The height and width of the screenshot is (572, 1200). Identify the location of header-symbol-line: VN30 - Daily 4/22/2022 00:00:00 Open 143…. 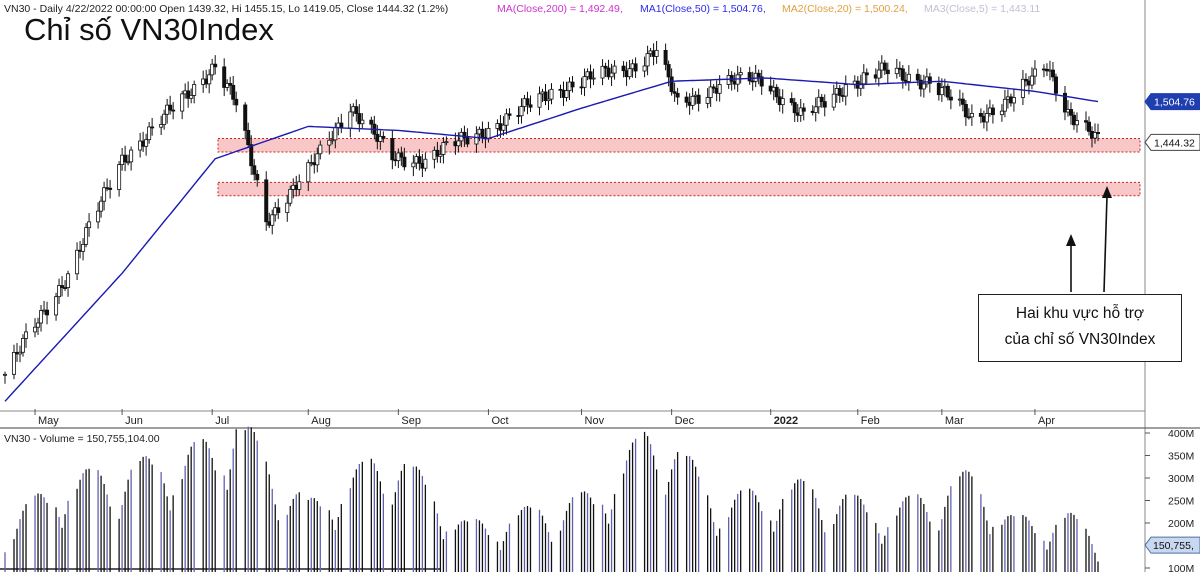
(226, 9).